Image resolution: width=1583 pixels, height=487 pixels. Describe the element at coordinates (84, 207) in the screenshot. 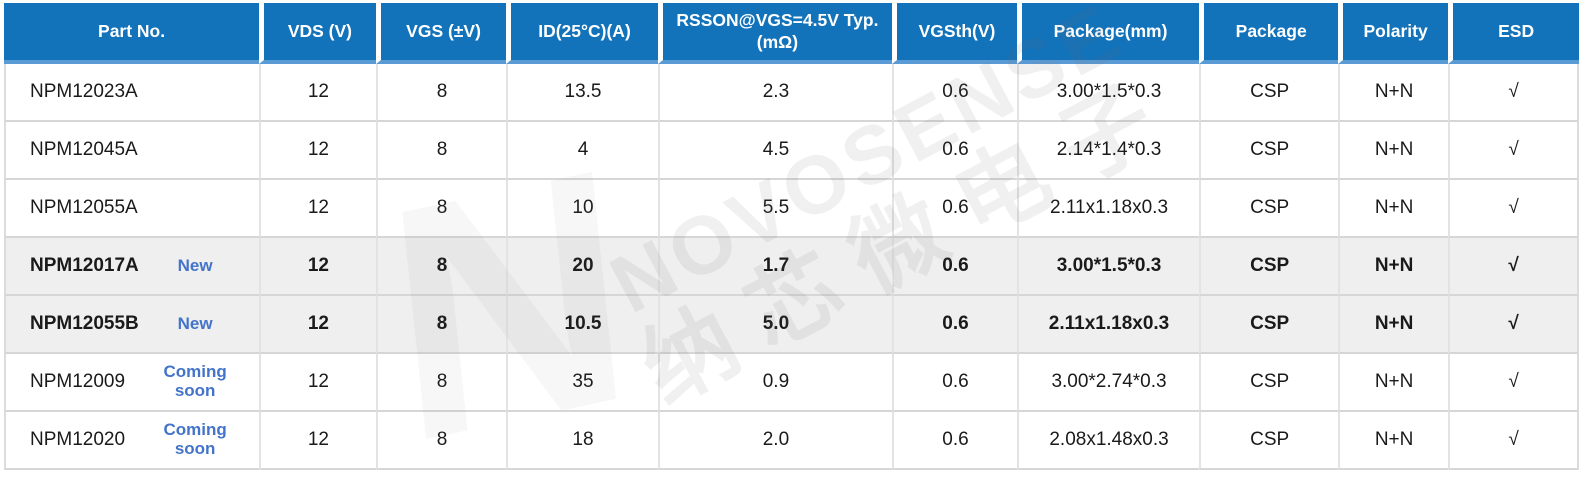

I see `part-number: NPM12055A` at that location.